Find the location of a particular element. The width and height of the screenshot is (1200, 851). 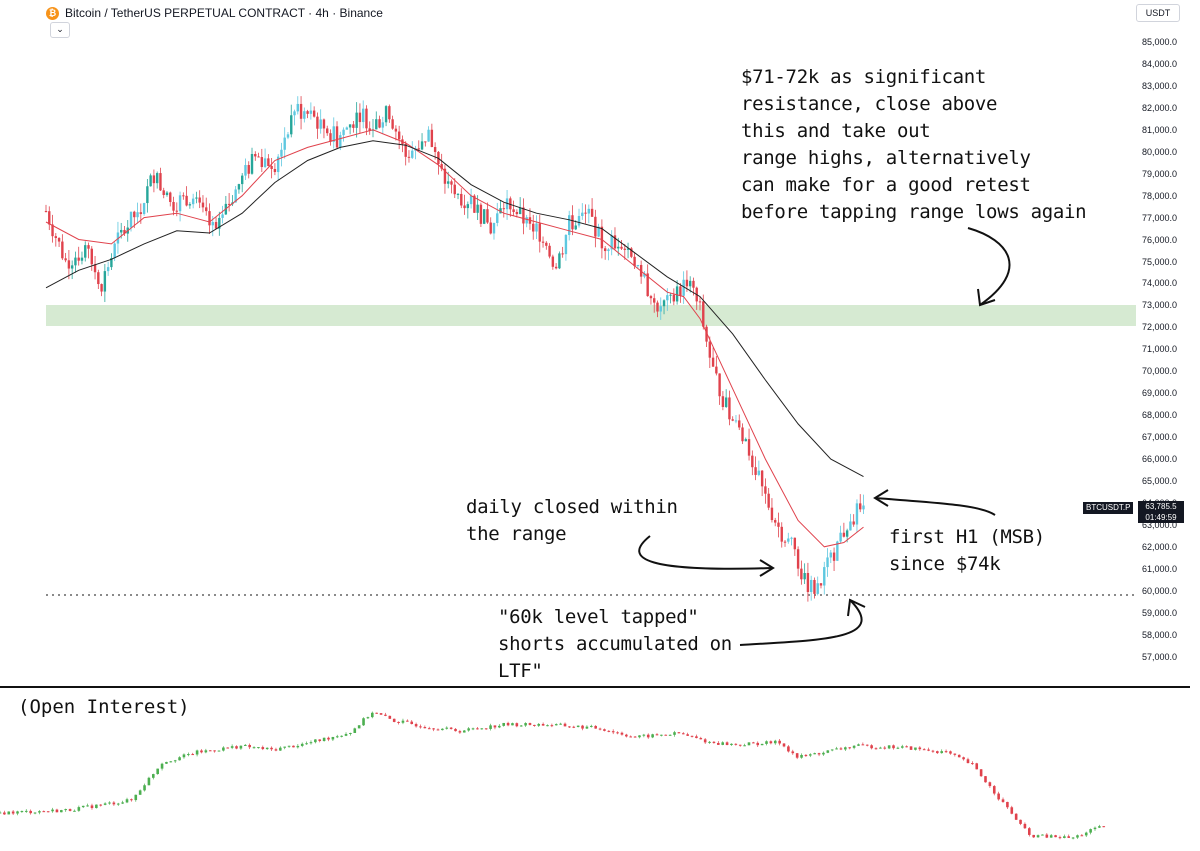

collapse-button: ⌄ is located at coordinates (60, 30).